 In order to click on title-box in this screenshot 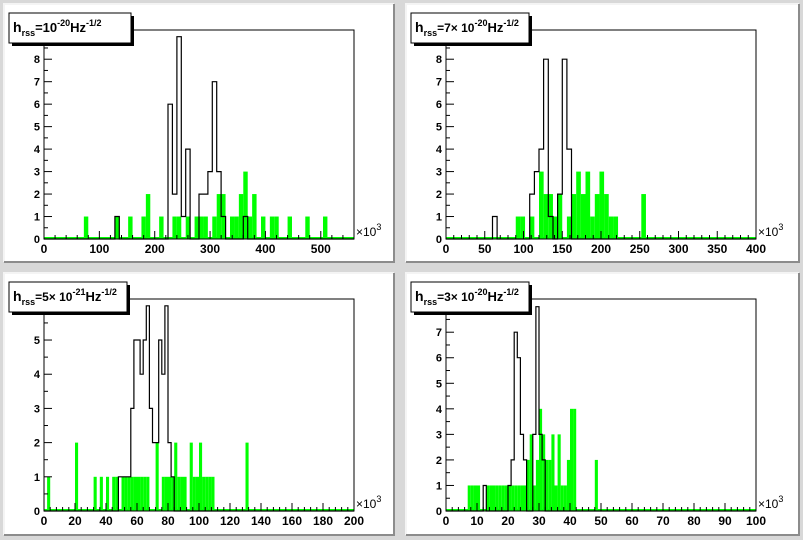, I will do `click(70, 28)`.